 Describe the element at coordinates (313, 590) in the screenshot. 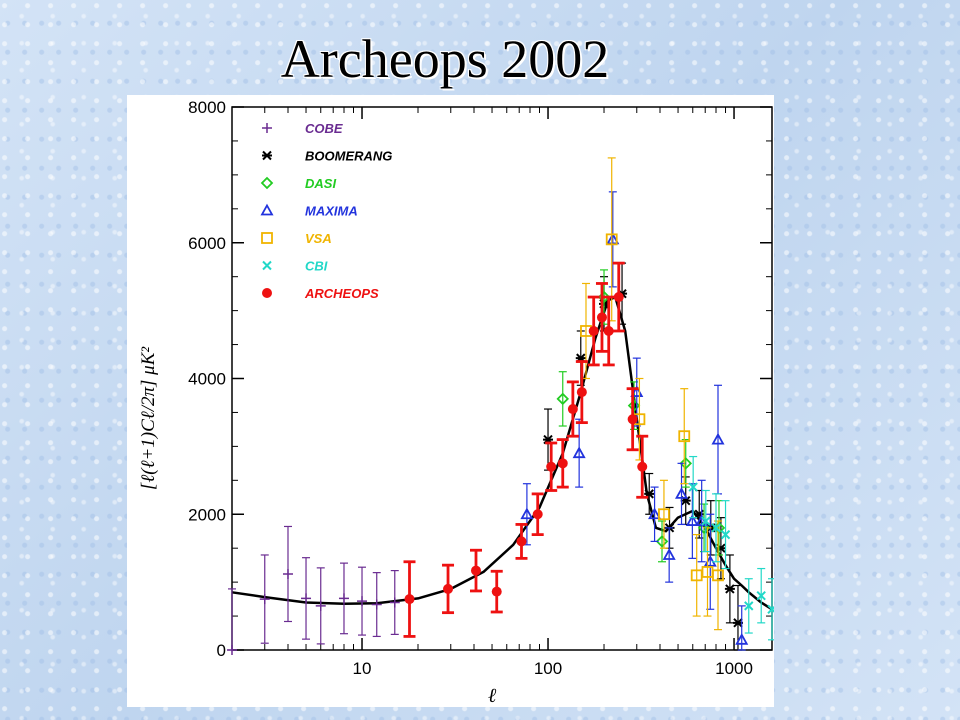

I see `series-cobe` at that location.